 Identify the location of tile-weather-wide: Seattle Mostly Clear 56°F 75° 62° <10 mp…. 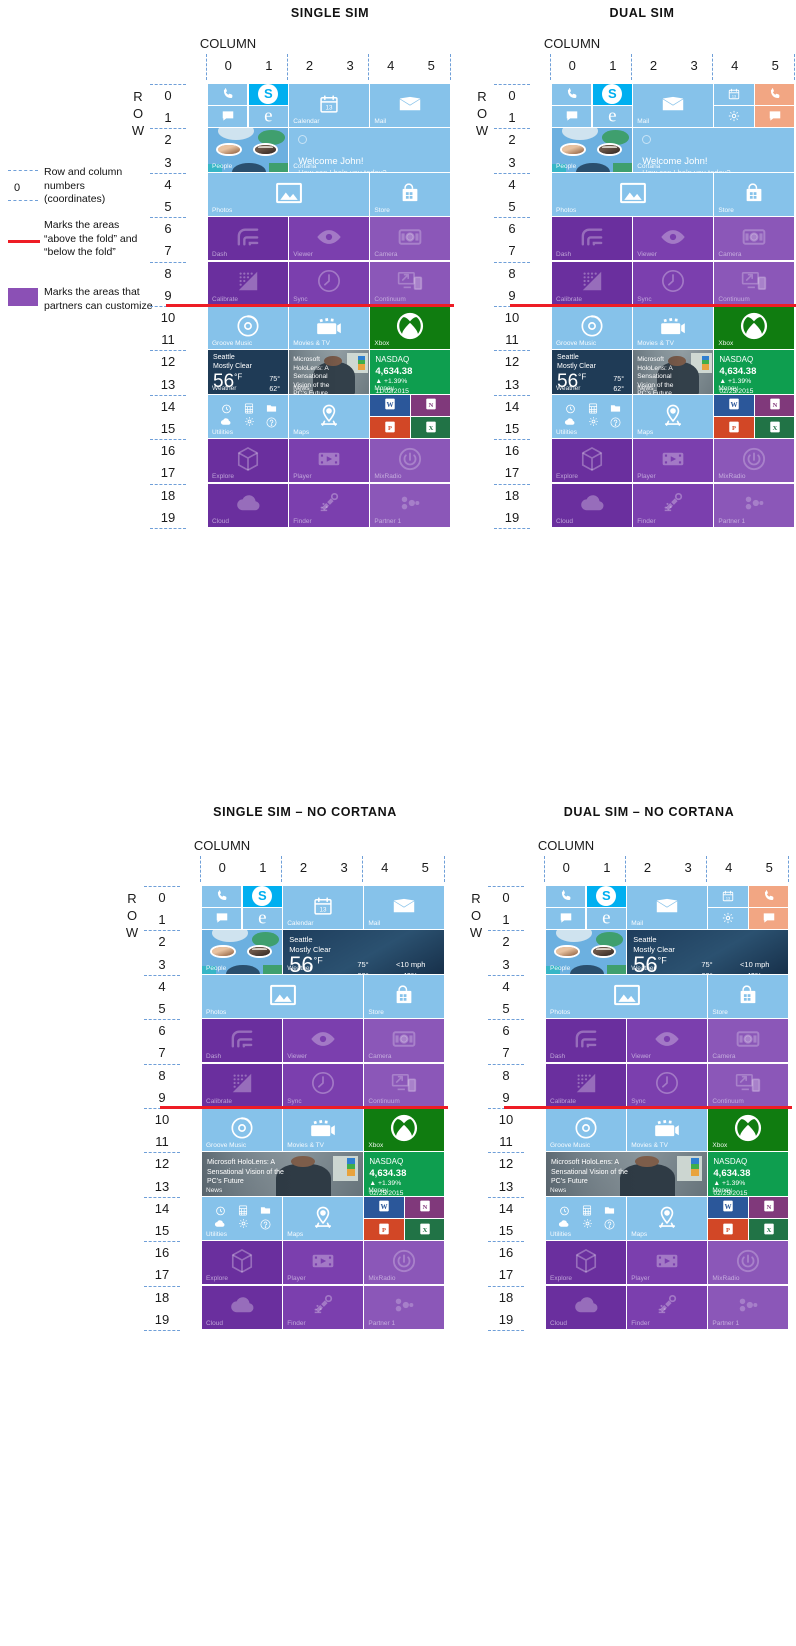
(708, 952).